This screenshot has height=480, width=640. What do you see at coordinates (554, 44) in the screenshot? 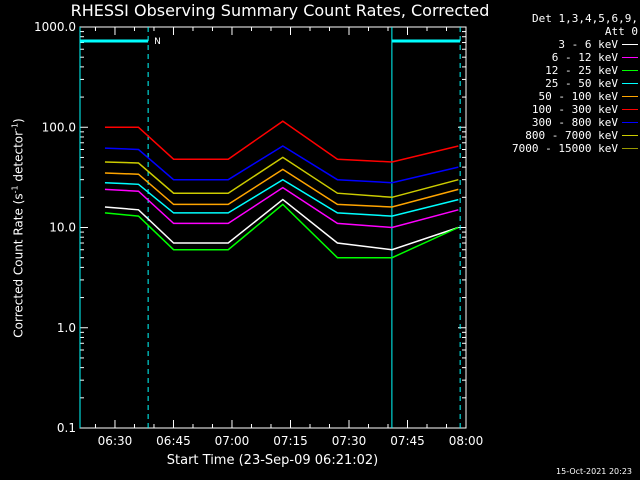
I see `legend-entry: 3 - 6 keV` at bounding box center [554, 44].